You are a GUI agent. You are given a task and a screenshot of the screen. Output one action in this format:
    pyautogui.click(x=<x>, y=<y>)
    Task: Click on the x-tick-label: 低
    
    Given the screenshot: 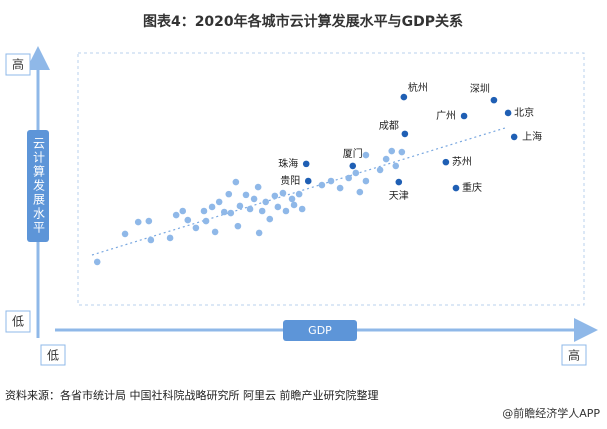 What is the action you would take?
    pyautogui.click(x=53, y=356)
    